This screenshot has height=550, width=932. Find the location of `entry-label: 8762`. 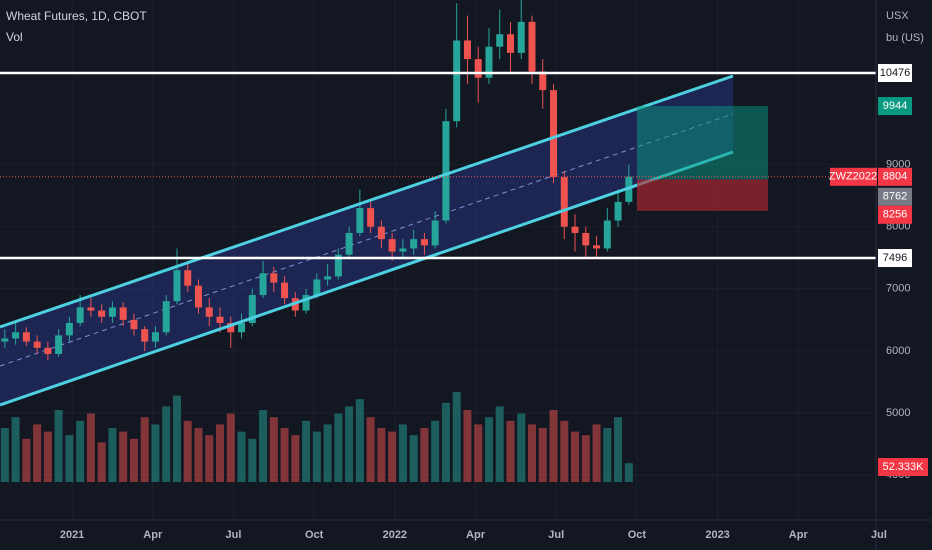

entry-label: 8762 is located at coordinates (895, 197).